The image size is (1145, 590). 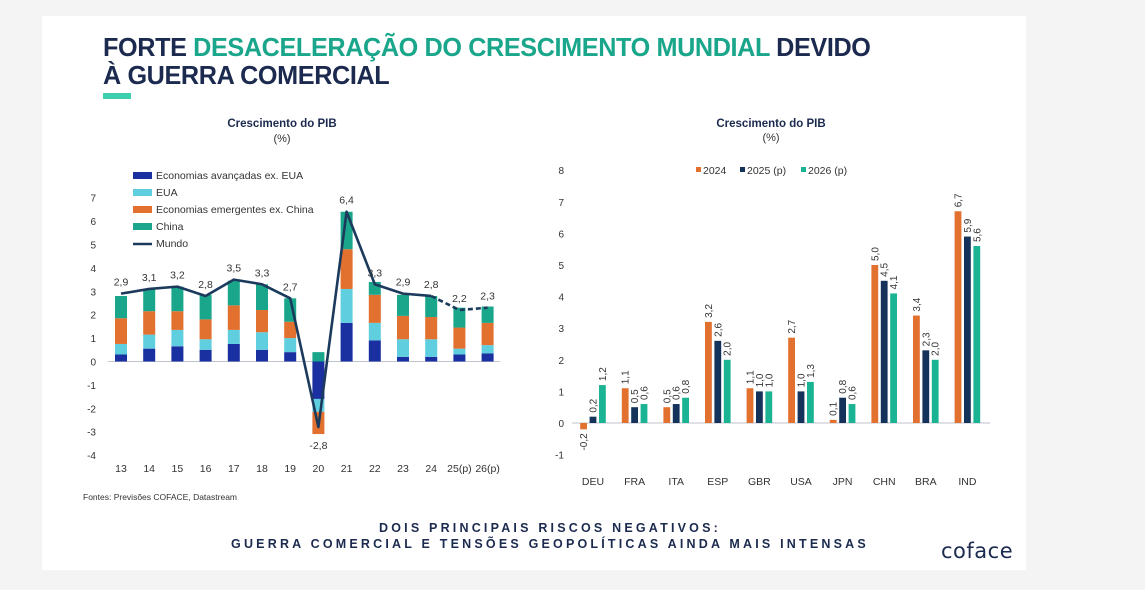 I want to click on left-chart-title: Crescimento do PIB, so click(x=282, y=124).